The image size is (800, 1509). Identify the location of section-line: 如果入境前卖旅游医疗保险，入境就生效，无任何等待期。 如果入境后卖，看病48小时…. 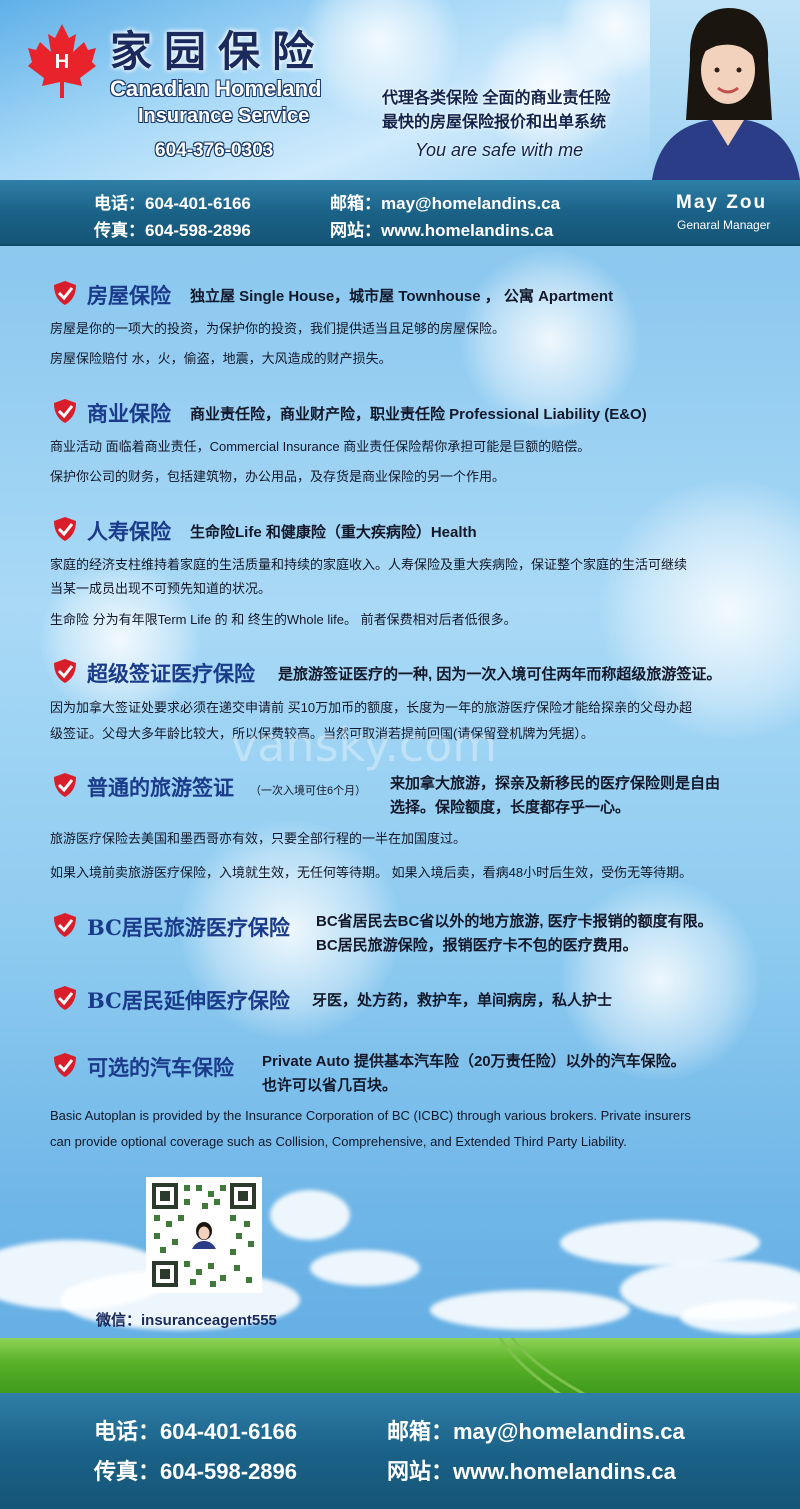
(371, 872).